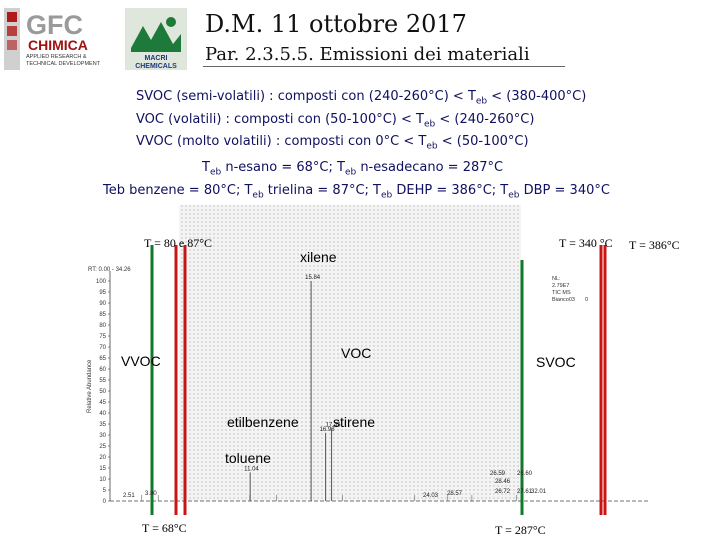 This screenshot has width=720, height=544. Describe the element at coordinates (354, 422) in the screenshot. I see `stirene-label: stirene` at that location.